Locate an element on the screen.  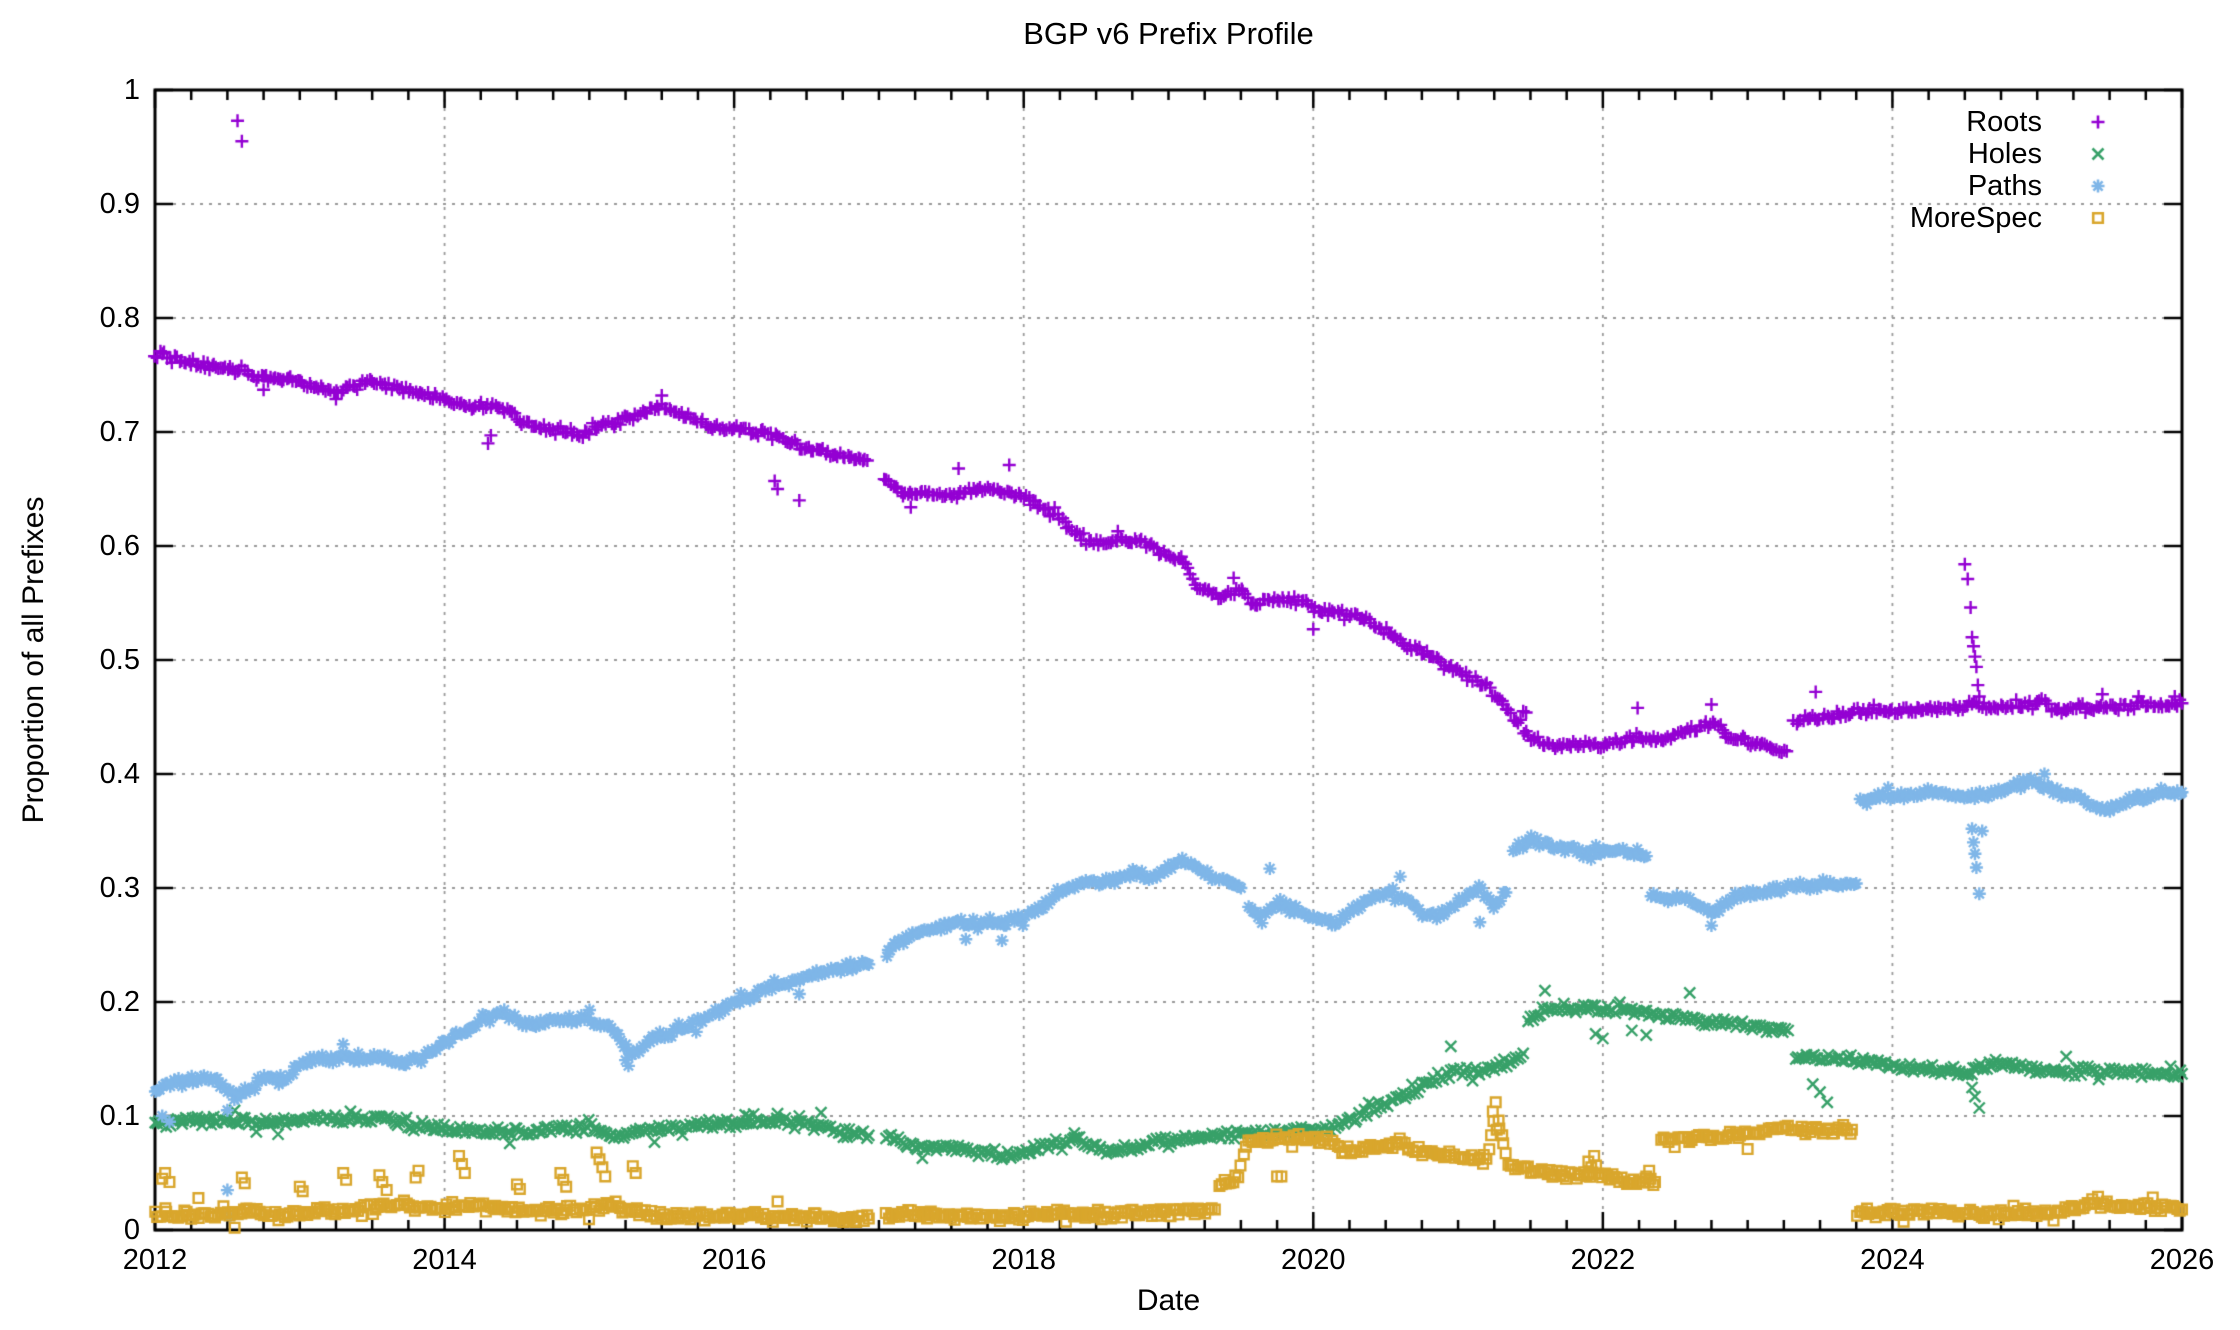
y-tick-label: 0.3 is located at coordinates (119, 888).